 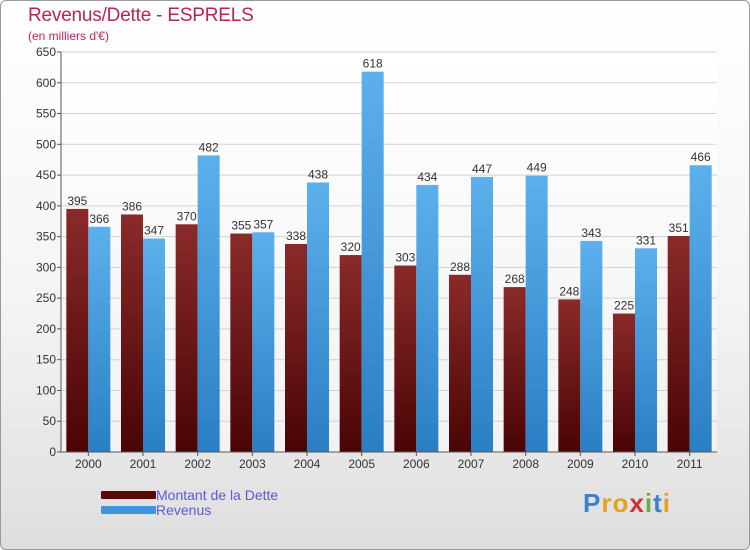 I want to click on data-label-debt: 303, so click(x=405, y=258).